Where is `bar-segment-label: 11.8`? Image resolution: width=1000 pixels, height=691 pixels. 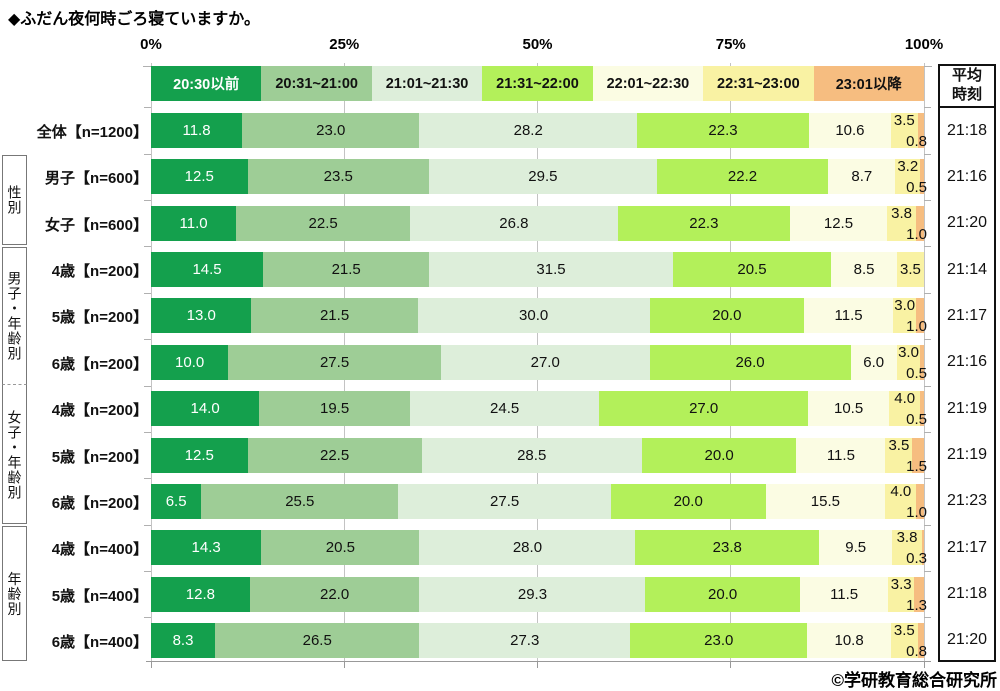 bar-segment-label: 11.8 is located at coordinates (196, 130).